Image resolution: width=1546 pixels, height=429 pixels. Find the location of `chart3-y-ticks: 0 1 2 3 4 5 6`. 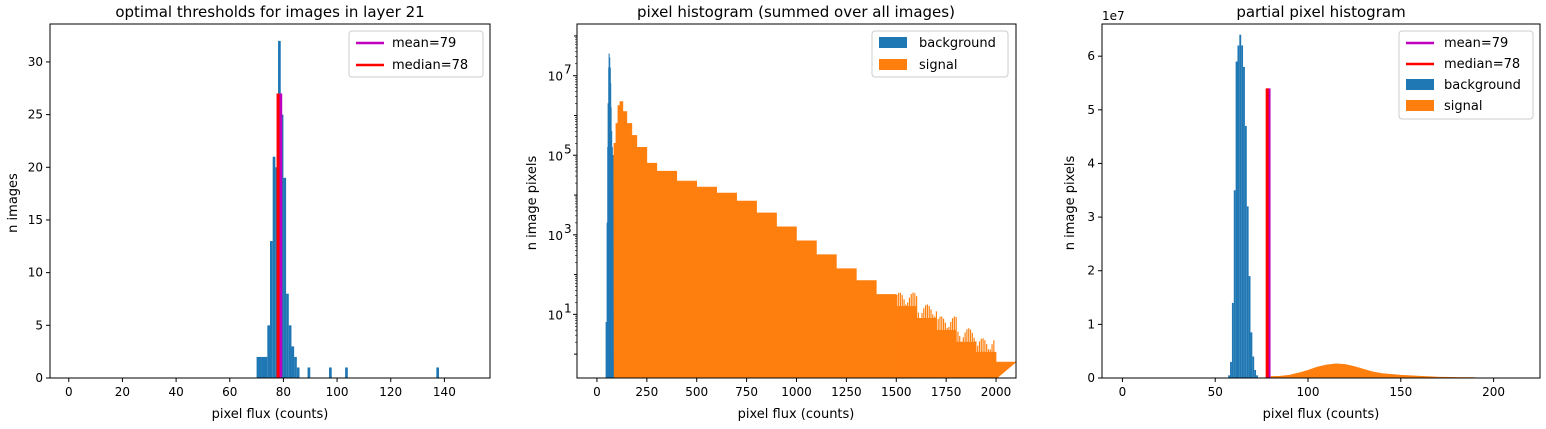

chart3-y-ticks: 0 1 2 3 4 5 6 is located at coordinates (1094, 217).